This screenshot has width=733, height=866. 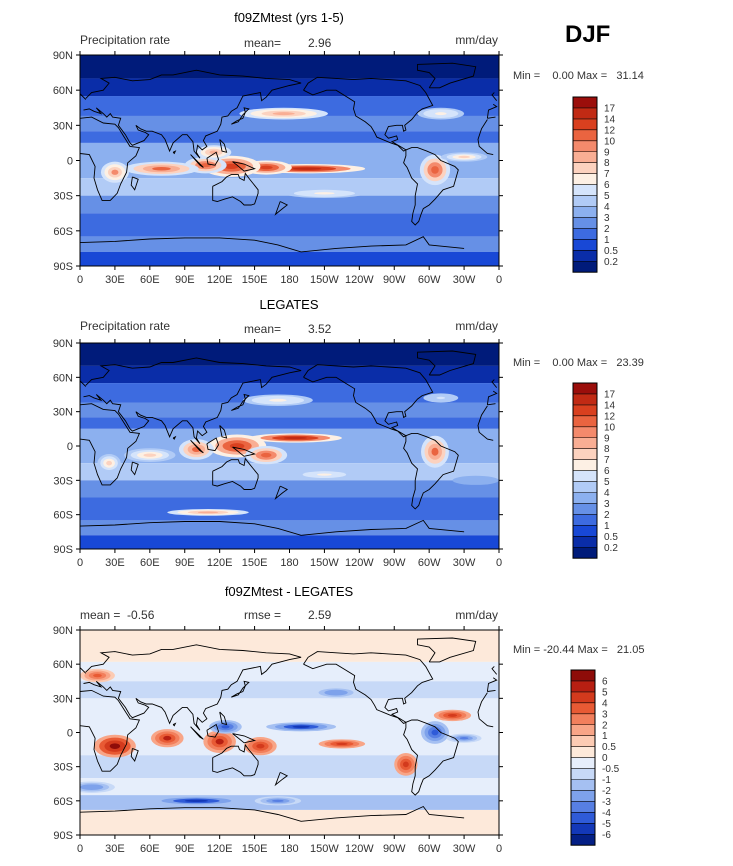 I want to click on lon-tick-label: 90E, so click(x=185, y=280).